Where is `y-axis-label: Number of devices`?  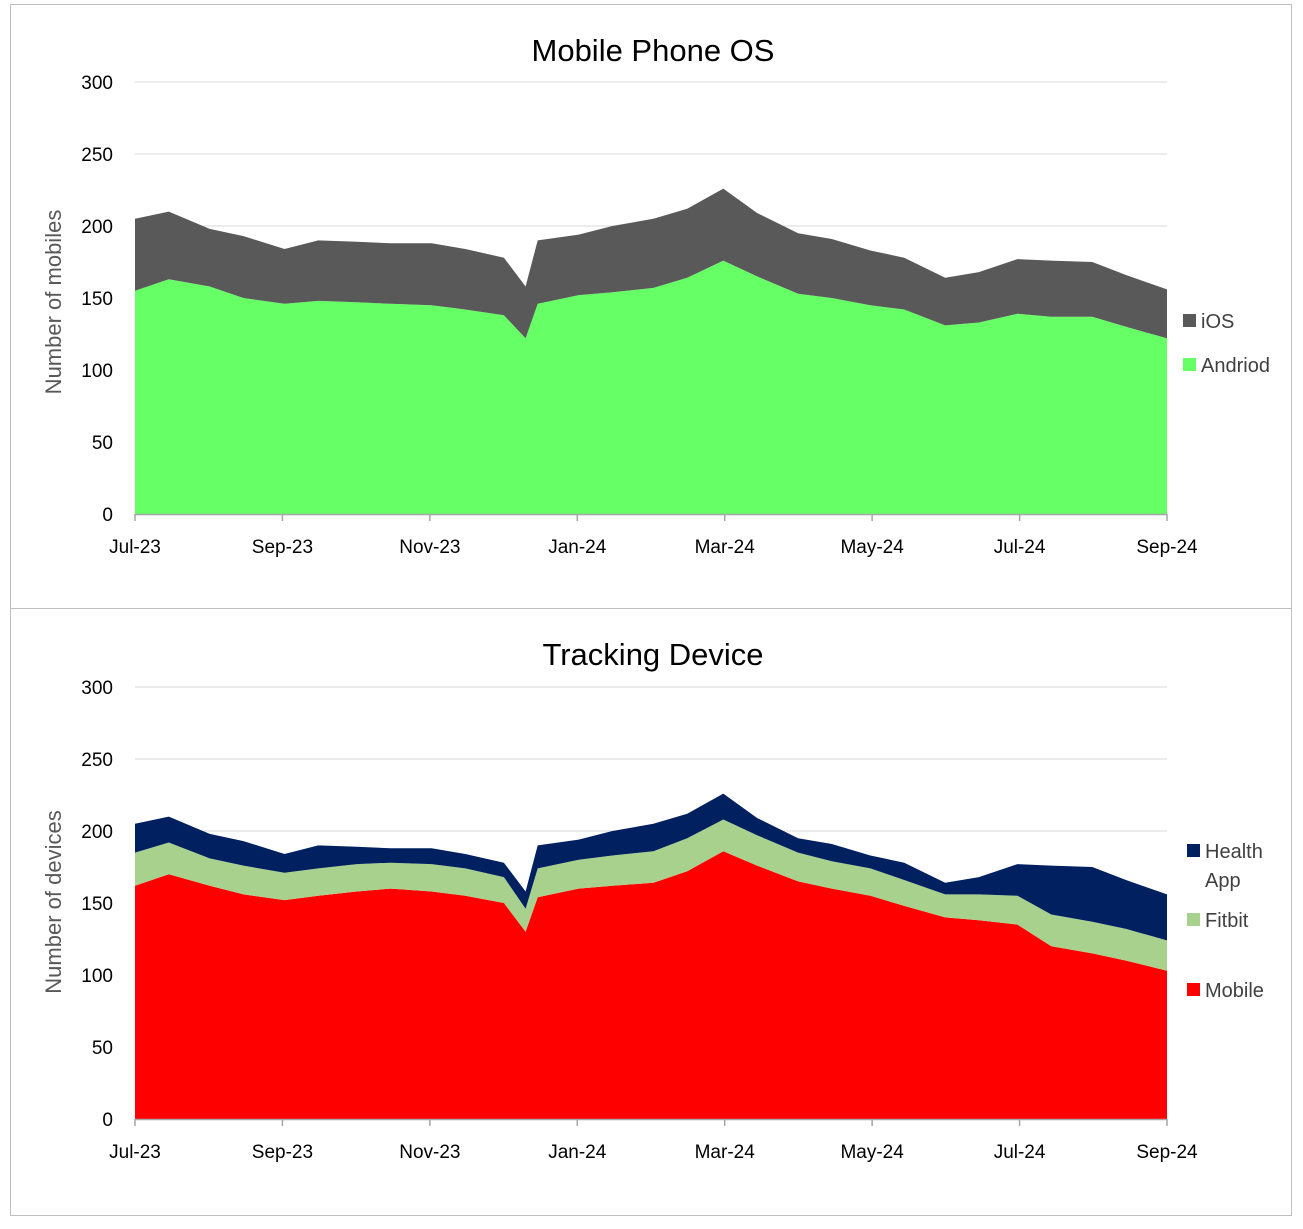 y-axis-label: Number of devices is located at coordinates (53, 901).